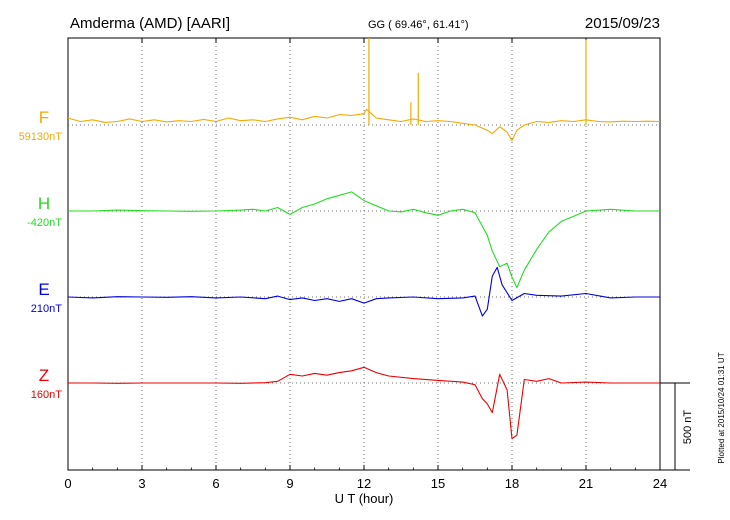 This screenshot has height=520, width=730. I want to click on series-name-f: F, so click(44, 117).